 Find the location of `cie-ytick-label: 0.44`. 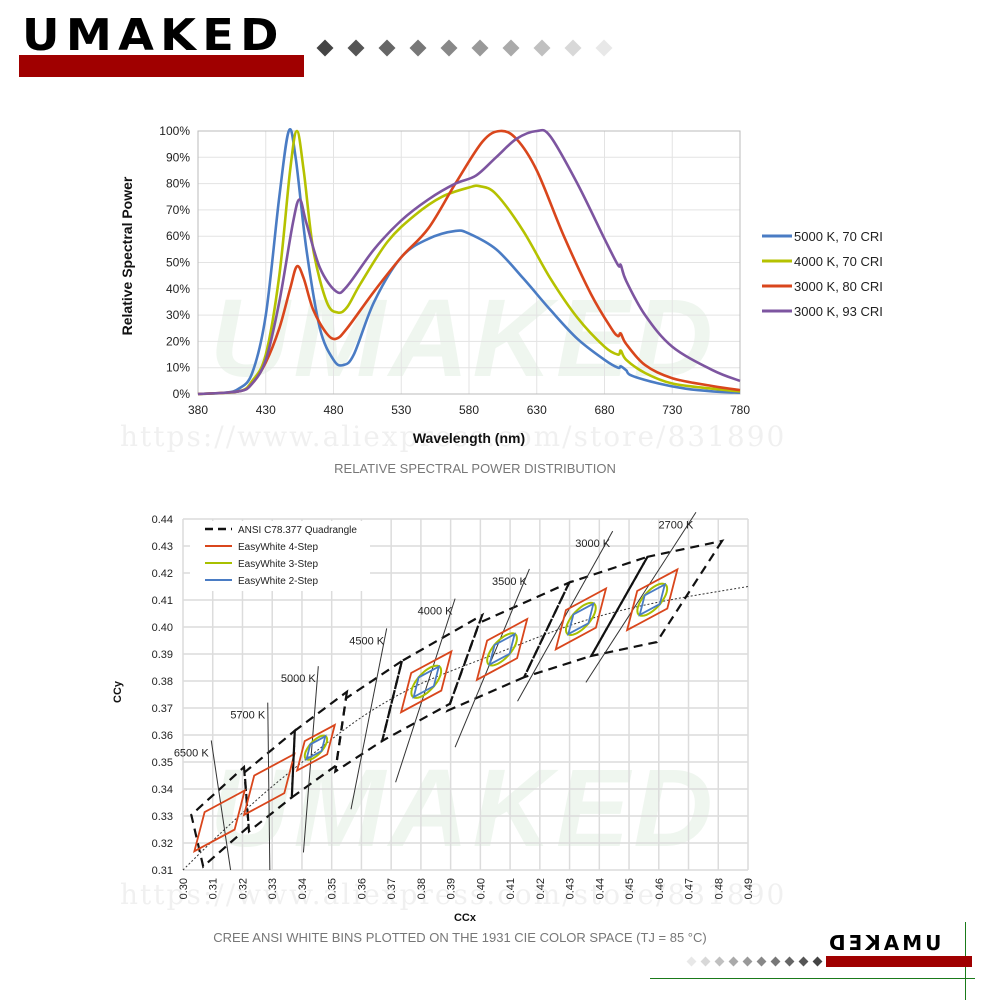

cie-ytick-label: 0.44 is located at coordinates (162, 520).